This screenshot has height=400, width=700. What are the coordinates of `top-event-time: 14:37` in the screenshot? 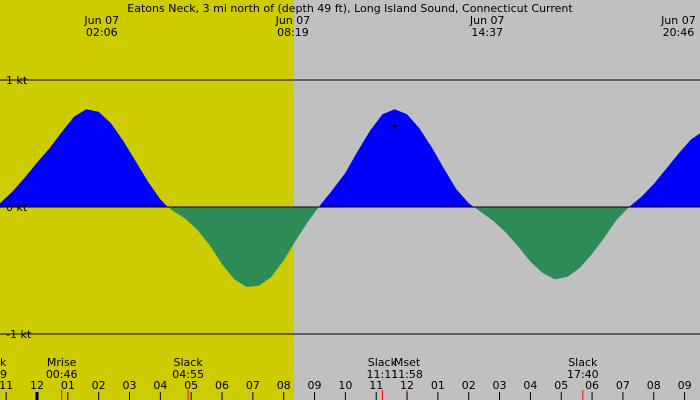 It's located at (487, 32).